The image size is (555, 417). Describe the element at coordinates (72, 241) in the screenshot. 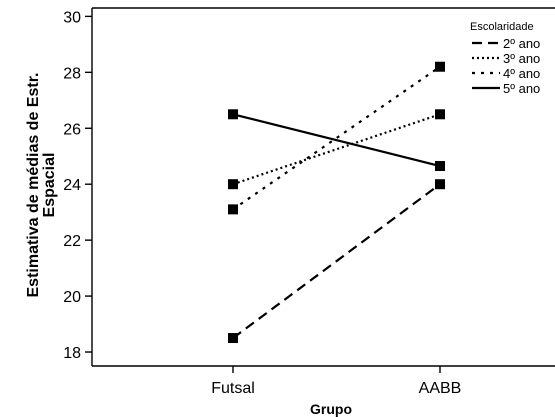

I see `y-tick-label: 22` at that location.